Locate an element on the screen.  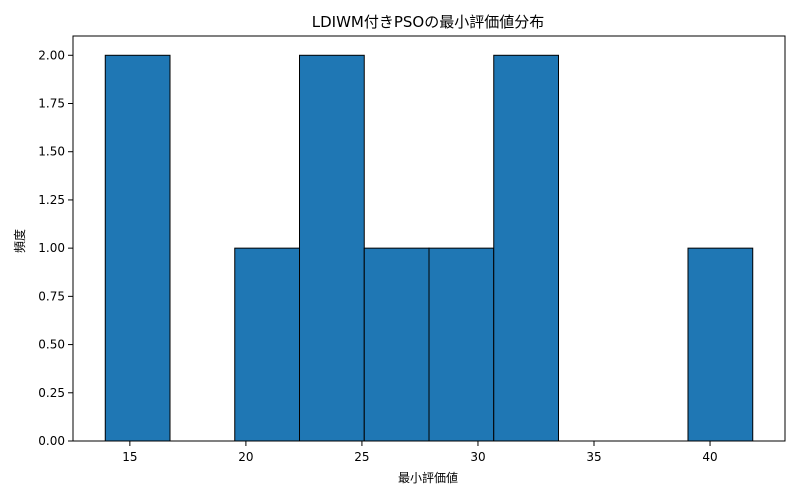
x-tick-label: 35 is located at coordinates (593, 457).